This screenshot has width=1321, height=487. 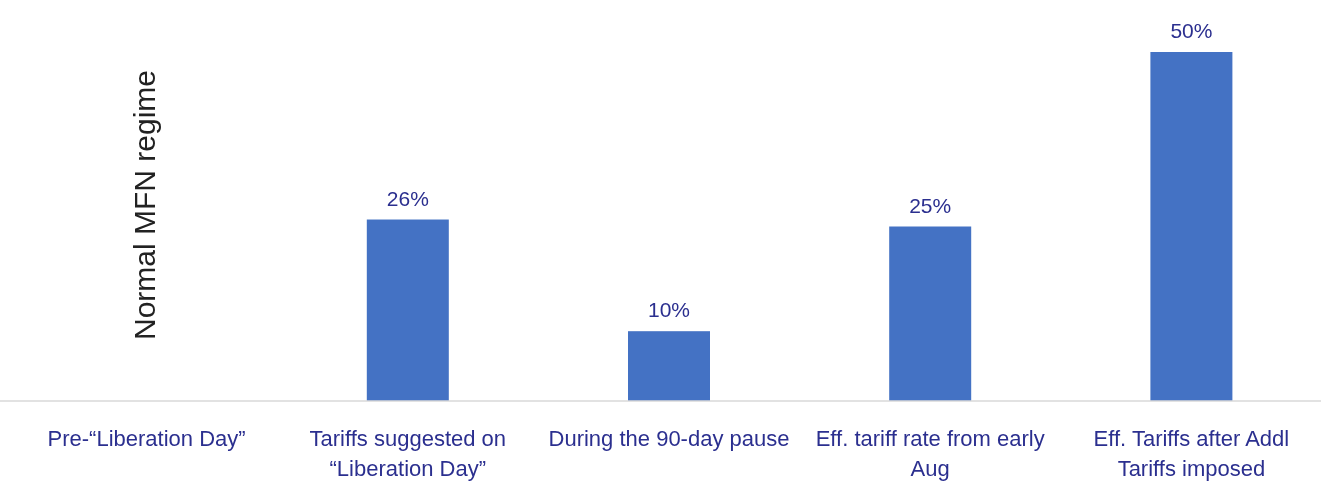 What do you see at coordinates (408, 453) in the screenshot?
I see `x-tick-label: Tariffs suggested on “Liberation Day”` at bounding box center [408, 453].